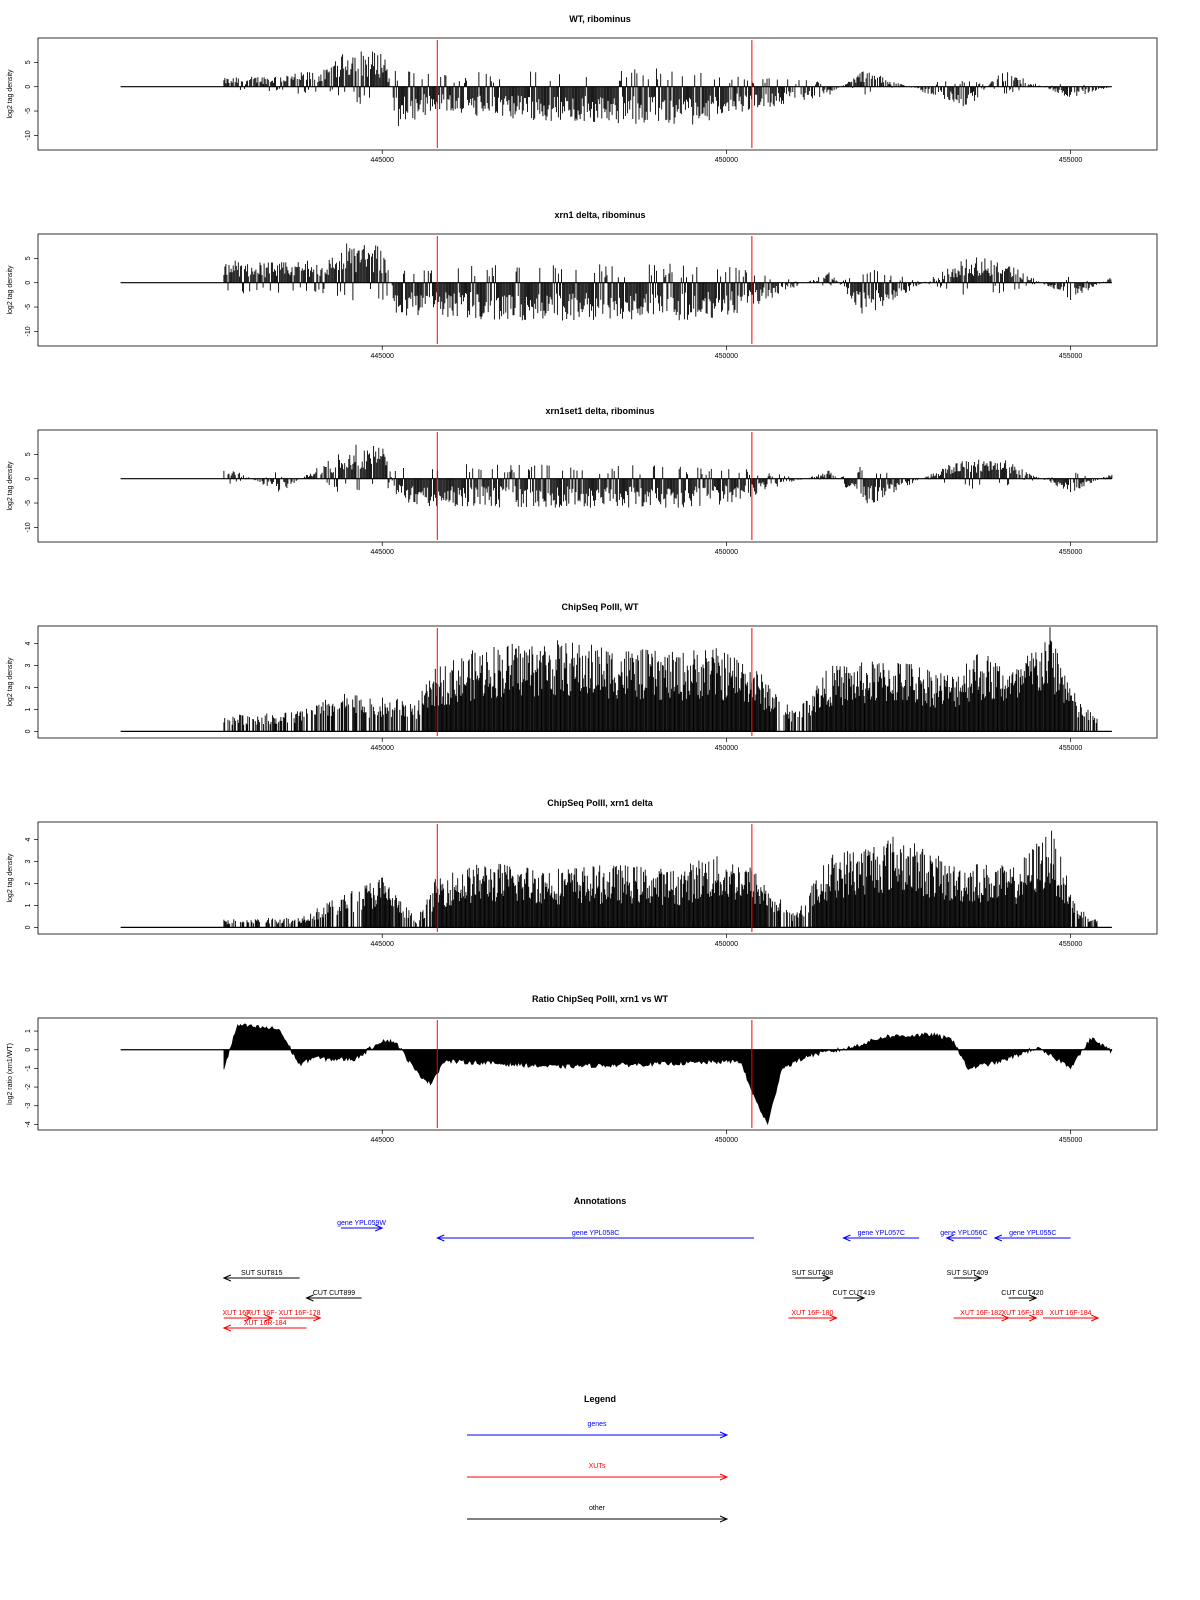 This screenshot has width=1200, height=1600. I want to click on track-title: WT, ribominus, so click(600, 19).